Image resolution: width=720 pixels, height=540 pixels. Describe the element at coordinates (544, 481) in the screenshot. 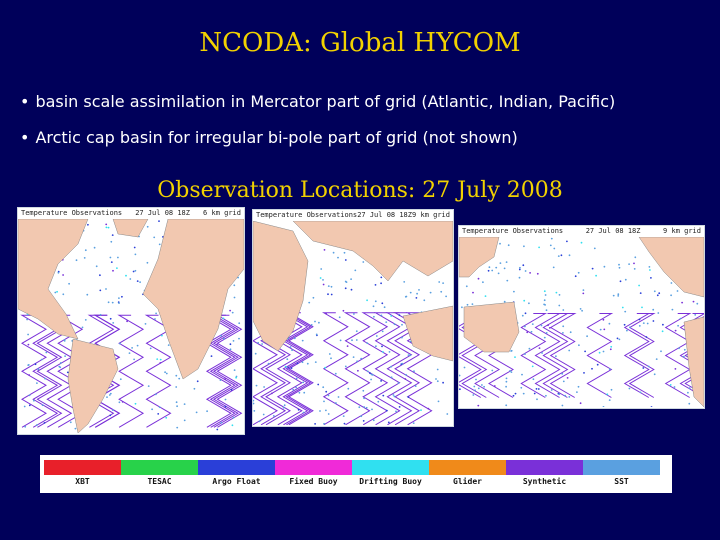

I see `legend-label: Synthetic` at that location.